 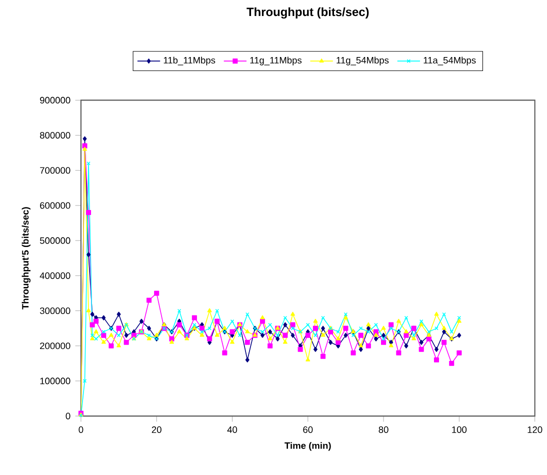 I want to click on legend-label: 11g_11Mbps, so click(x=276, y=61).